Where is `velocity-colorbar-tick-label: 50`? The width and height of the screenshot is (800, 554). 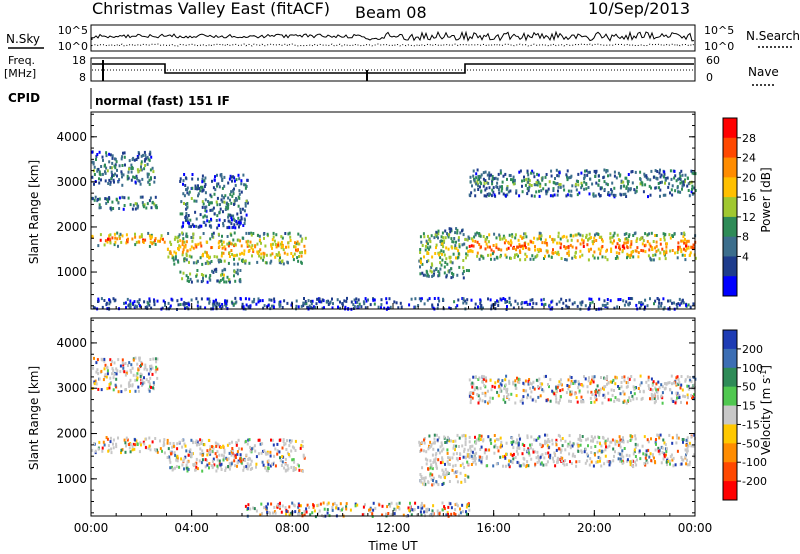
velocity-colorbar-tick-label: 50 is located at coordinates (749, 387).